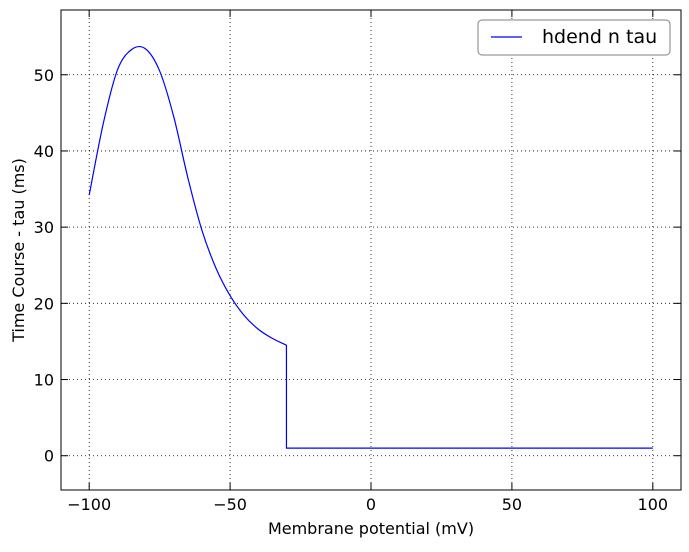 This screenshot has height=552, width=689. What do you see at coordinates (44, 151) in the screenshot?
I see `y-tick-label: 40` at bounding box center [44, 151].